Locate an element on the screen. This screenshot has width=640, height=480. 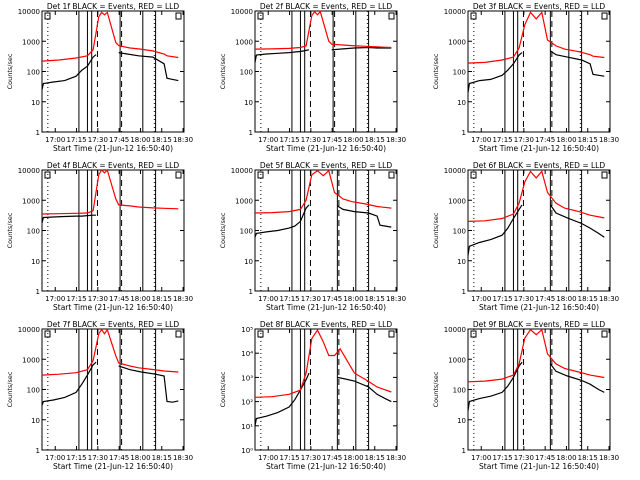
panel-title: Det 6f BLACK = Events, RED = LLD is located at coordinates (539, 165).